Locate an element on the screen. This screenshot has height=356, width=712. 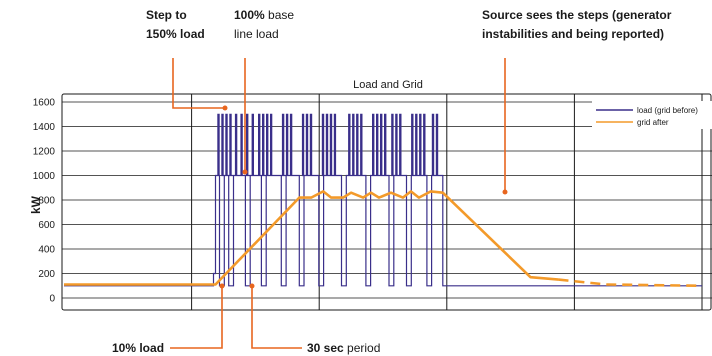
y-tick-label: 800 is located at coordinates (46, 201).